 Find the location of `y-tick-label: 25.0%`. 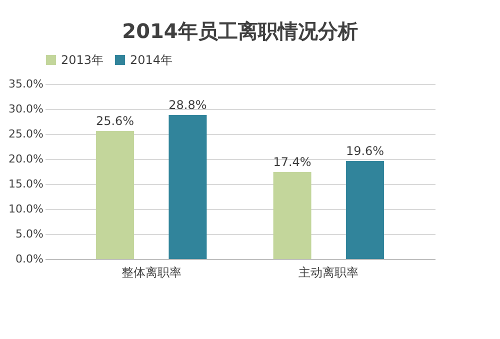

y-tick-label: 25.0% is located at coordinates (26, 134).